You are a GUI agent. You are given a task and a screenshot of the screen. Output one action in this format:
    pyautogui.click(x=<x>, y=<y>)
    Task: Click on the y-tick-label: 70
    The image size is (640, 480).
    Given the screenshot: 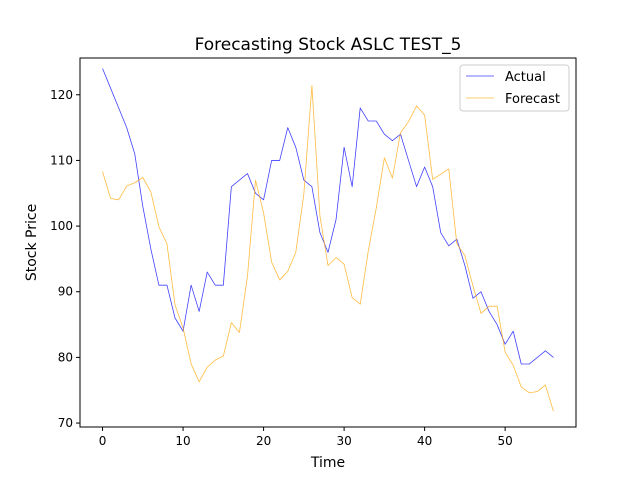 What is the action you would take?
    pyautogui.click(x=65, y=423)
    